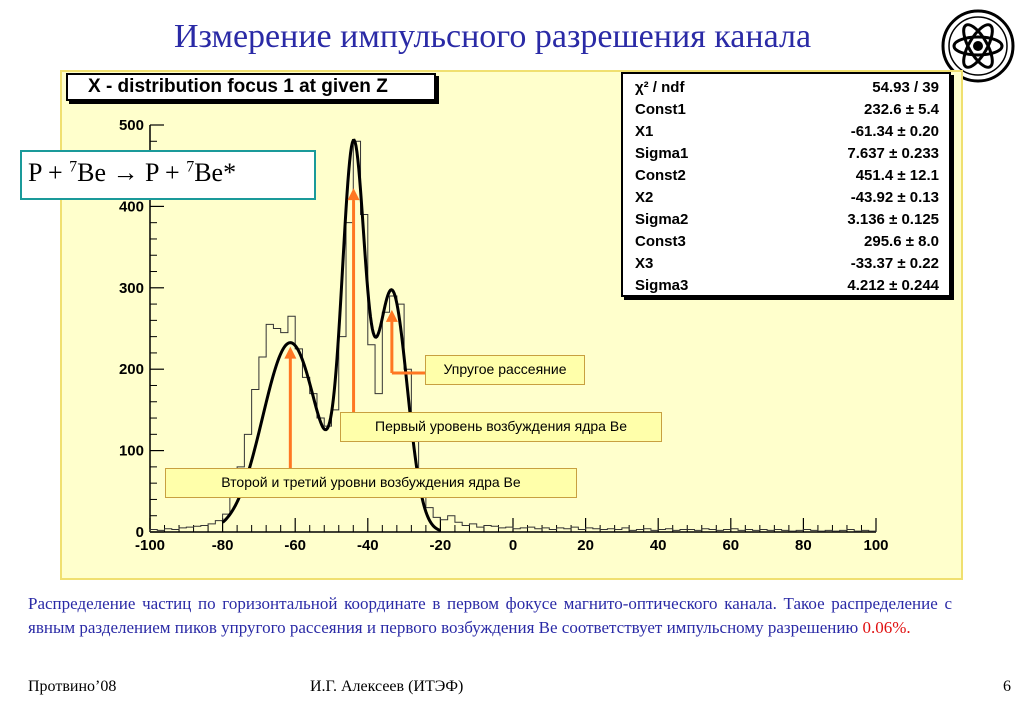 The height and width of the screenshot is (708, 1023). What do you see at coordinates (295, 545) in the screenshot?
I see `x-tick-label: -60` at bounding box center [295, 545].